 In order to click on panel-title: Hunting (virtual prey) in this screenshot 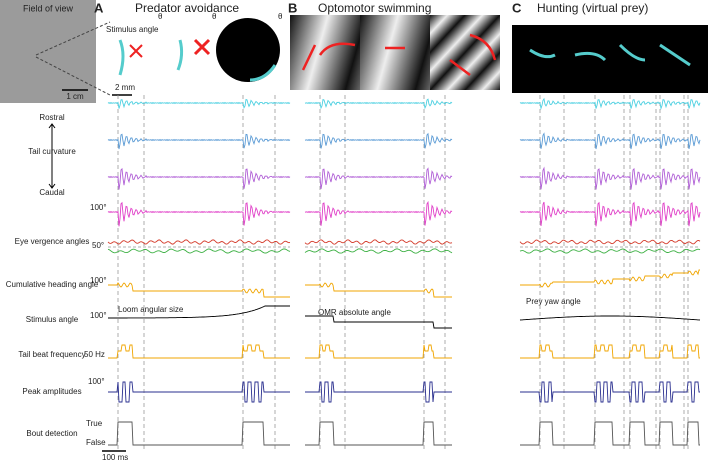, I will do `click(592, 8)`.